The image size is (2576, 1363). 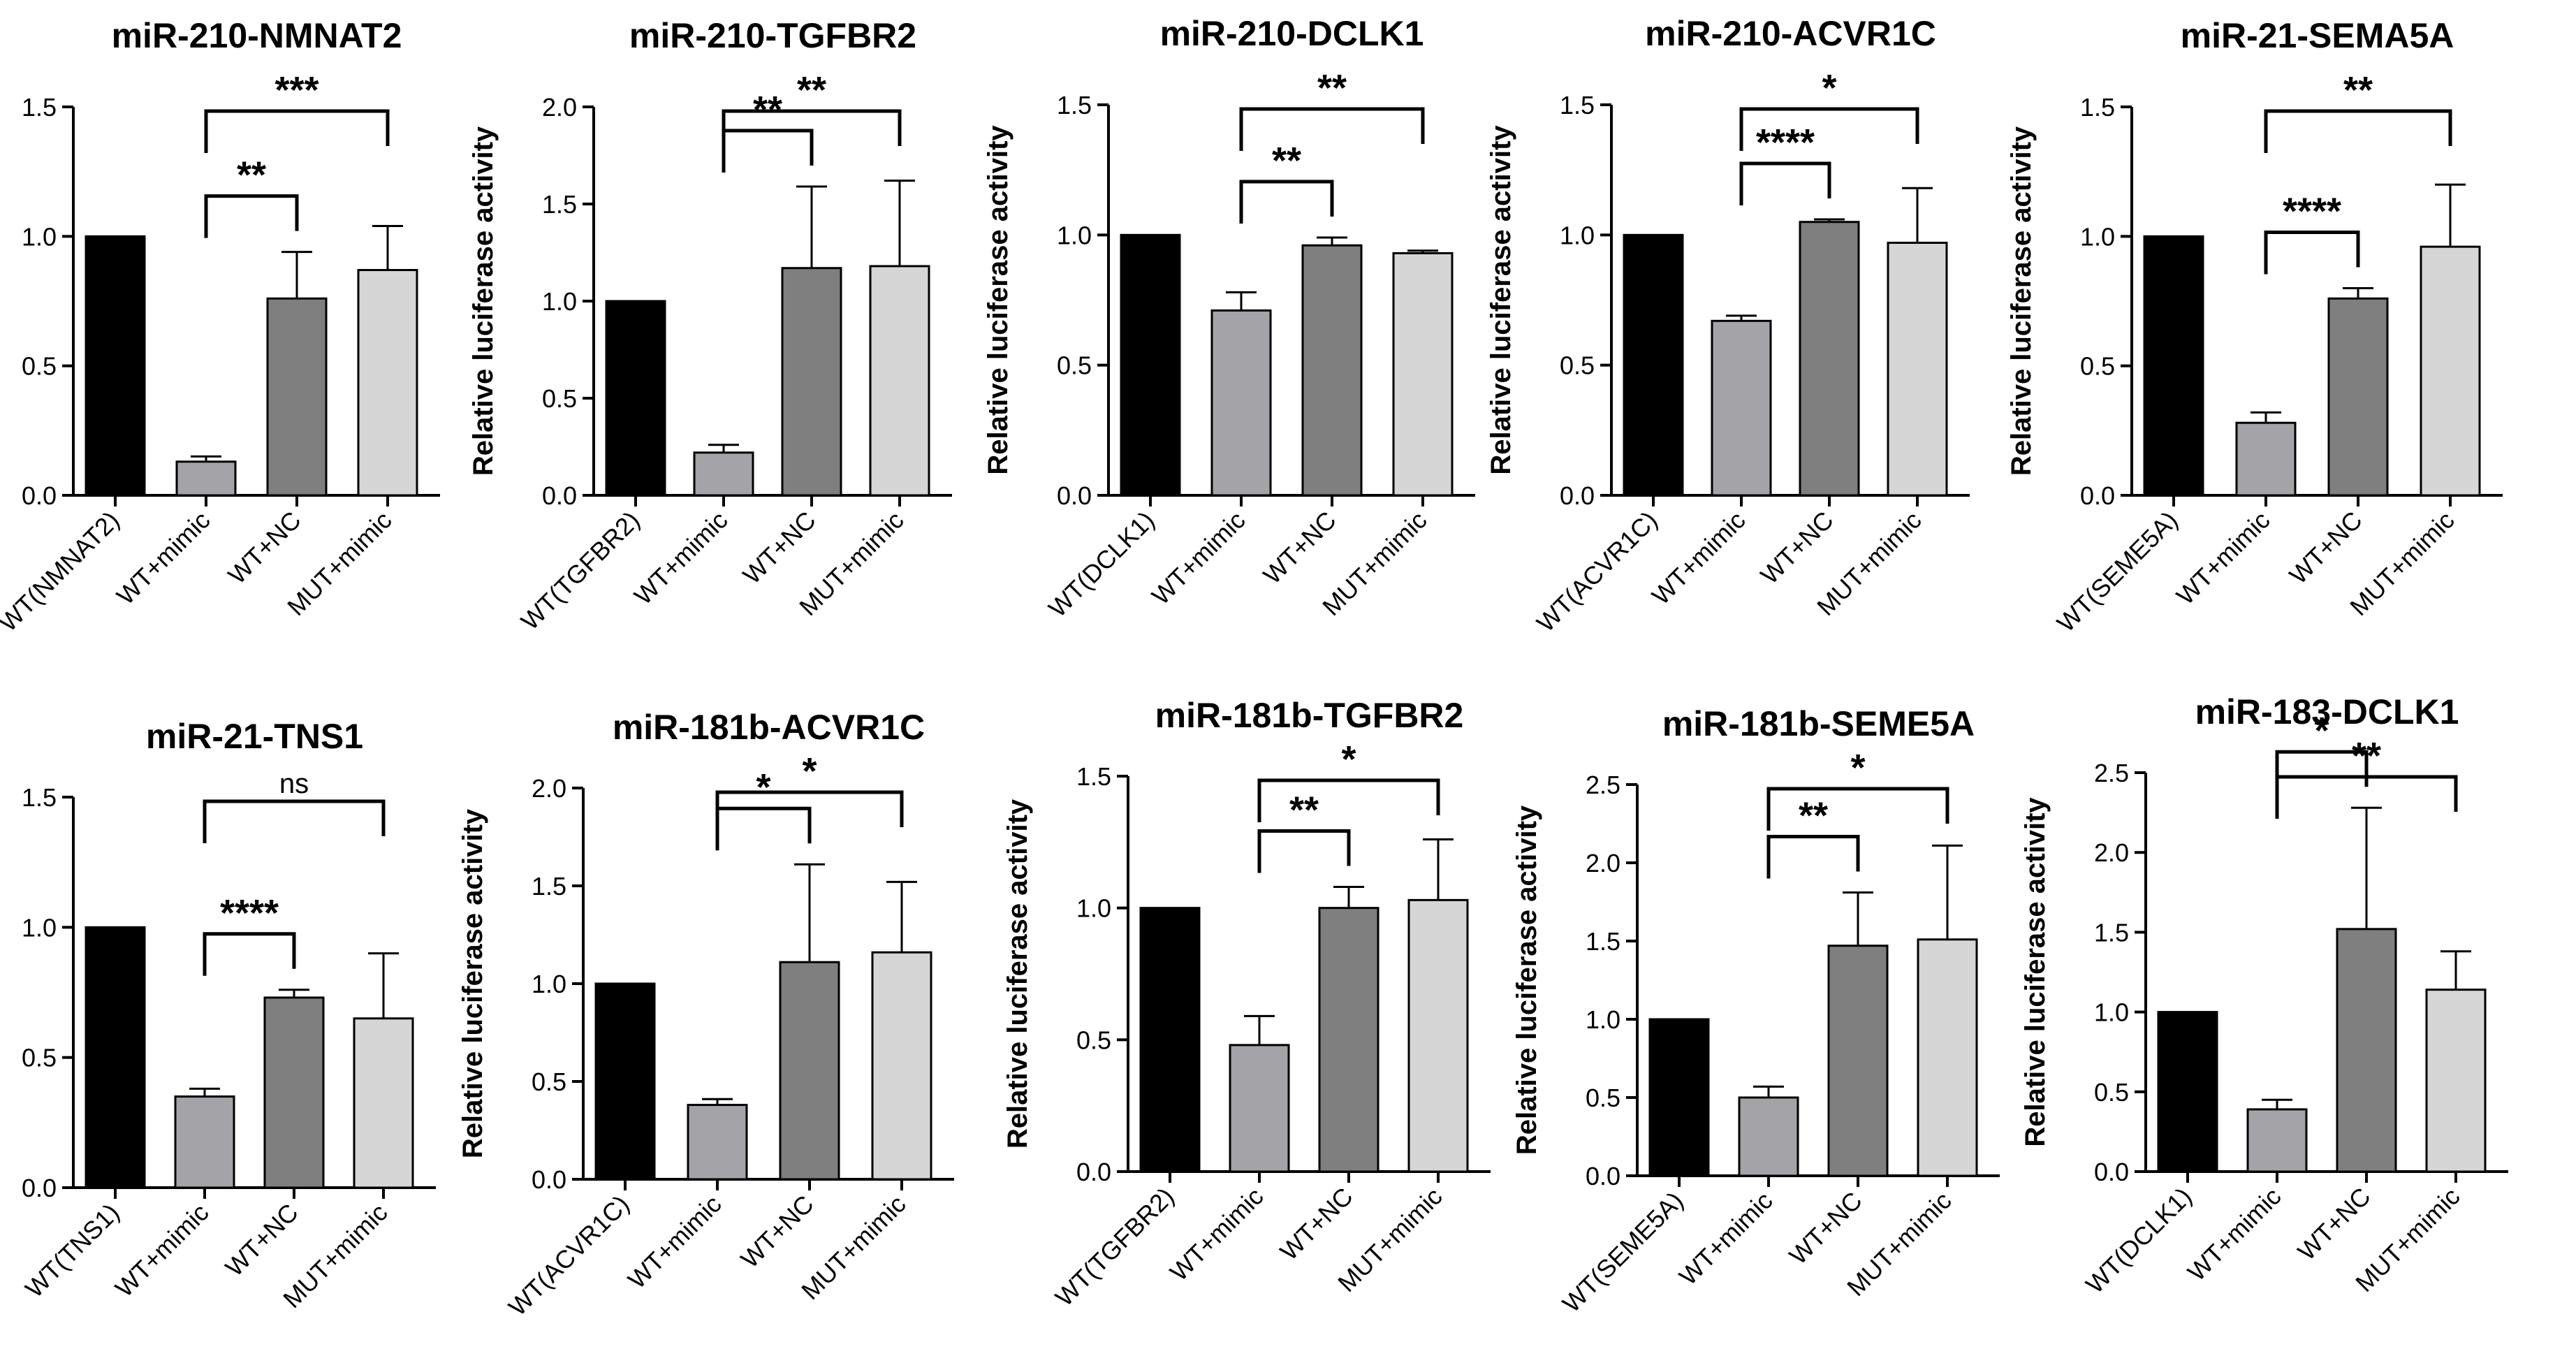 I want to click on chart-title: miR-21-TNS1, so click(x=254, y=736).